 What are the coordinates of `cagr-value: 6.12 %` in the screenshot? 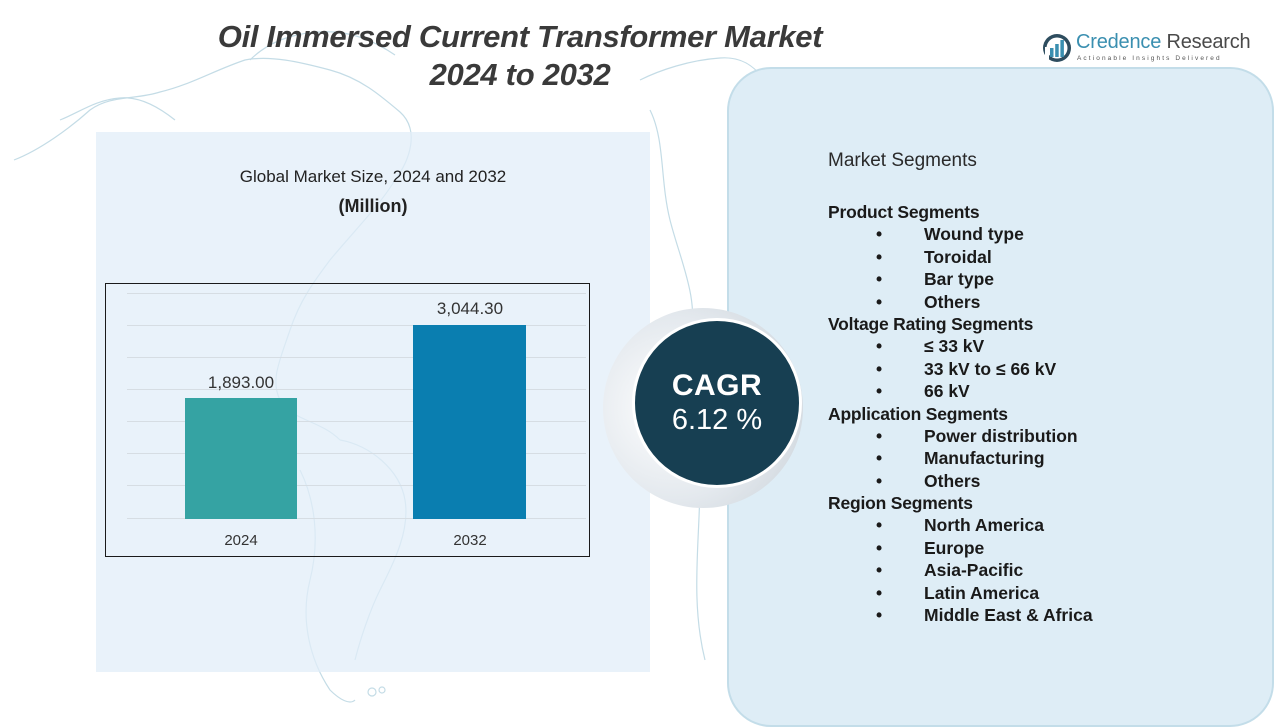 It's located at (717, 420).